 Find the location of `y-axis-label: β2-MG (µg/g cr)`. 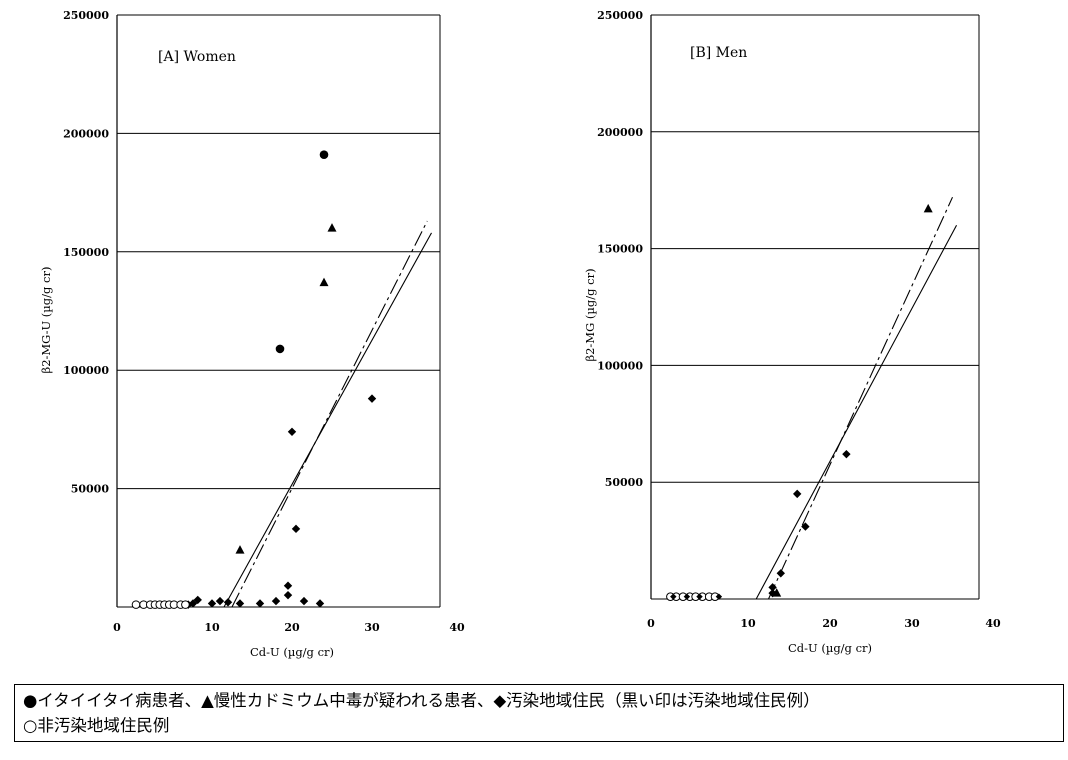

y-axis-label: β2-MG (µg/g cr) is located at coordinates (590, 314).